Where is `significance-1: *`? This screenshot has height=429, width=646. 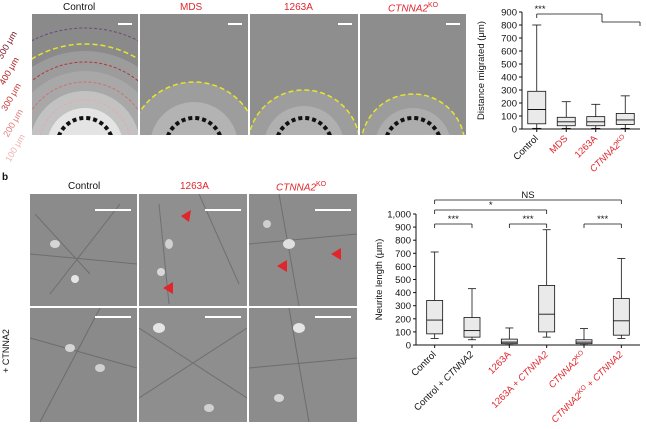
significance-1: * is located at coordinates (491, 207).